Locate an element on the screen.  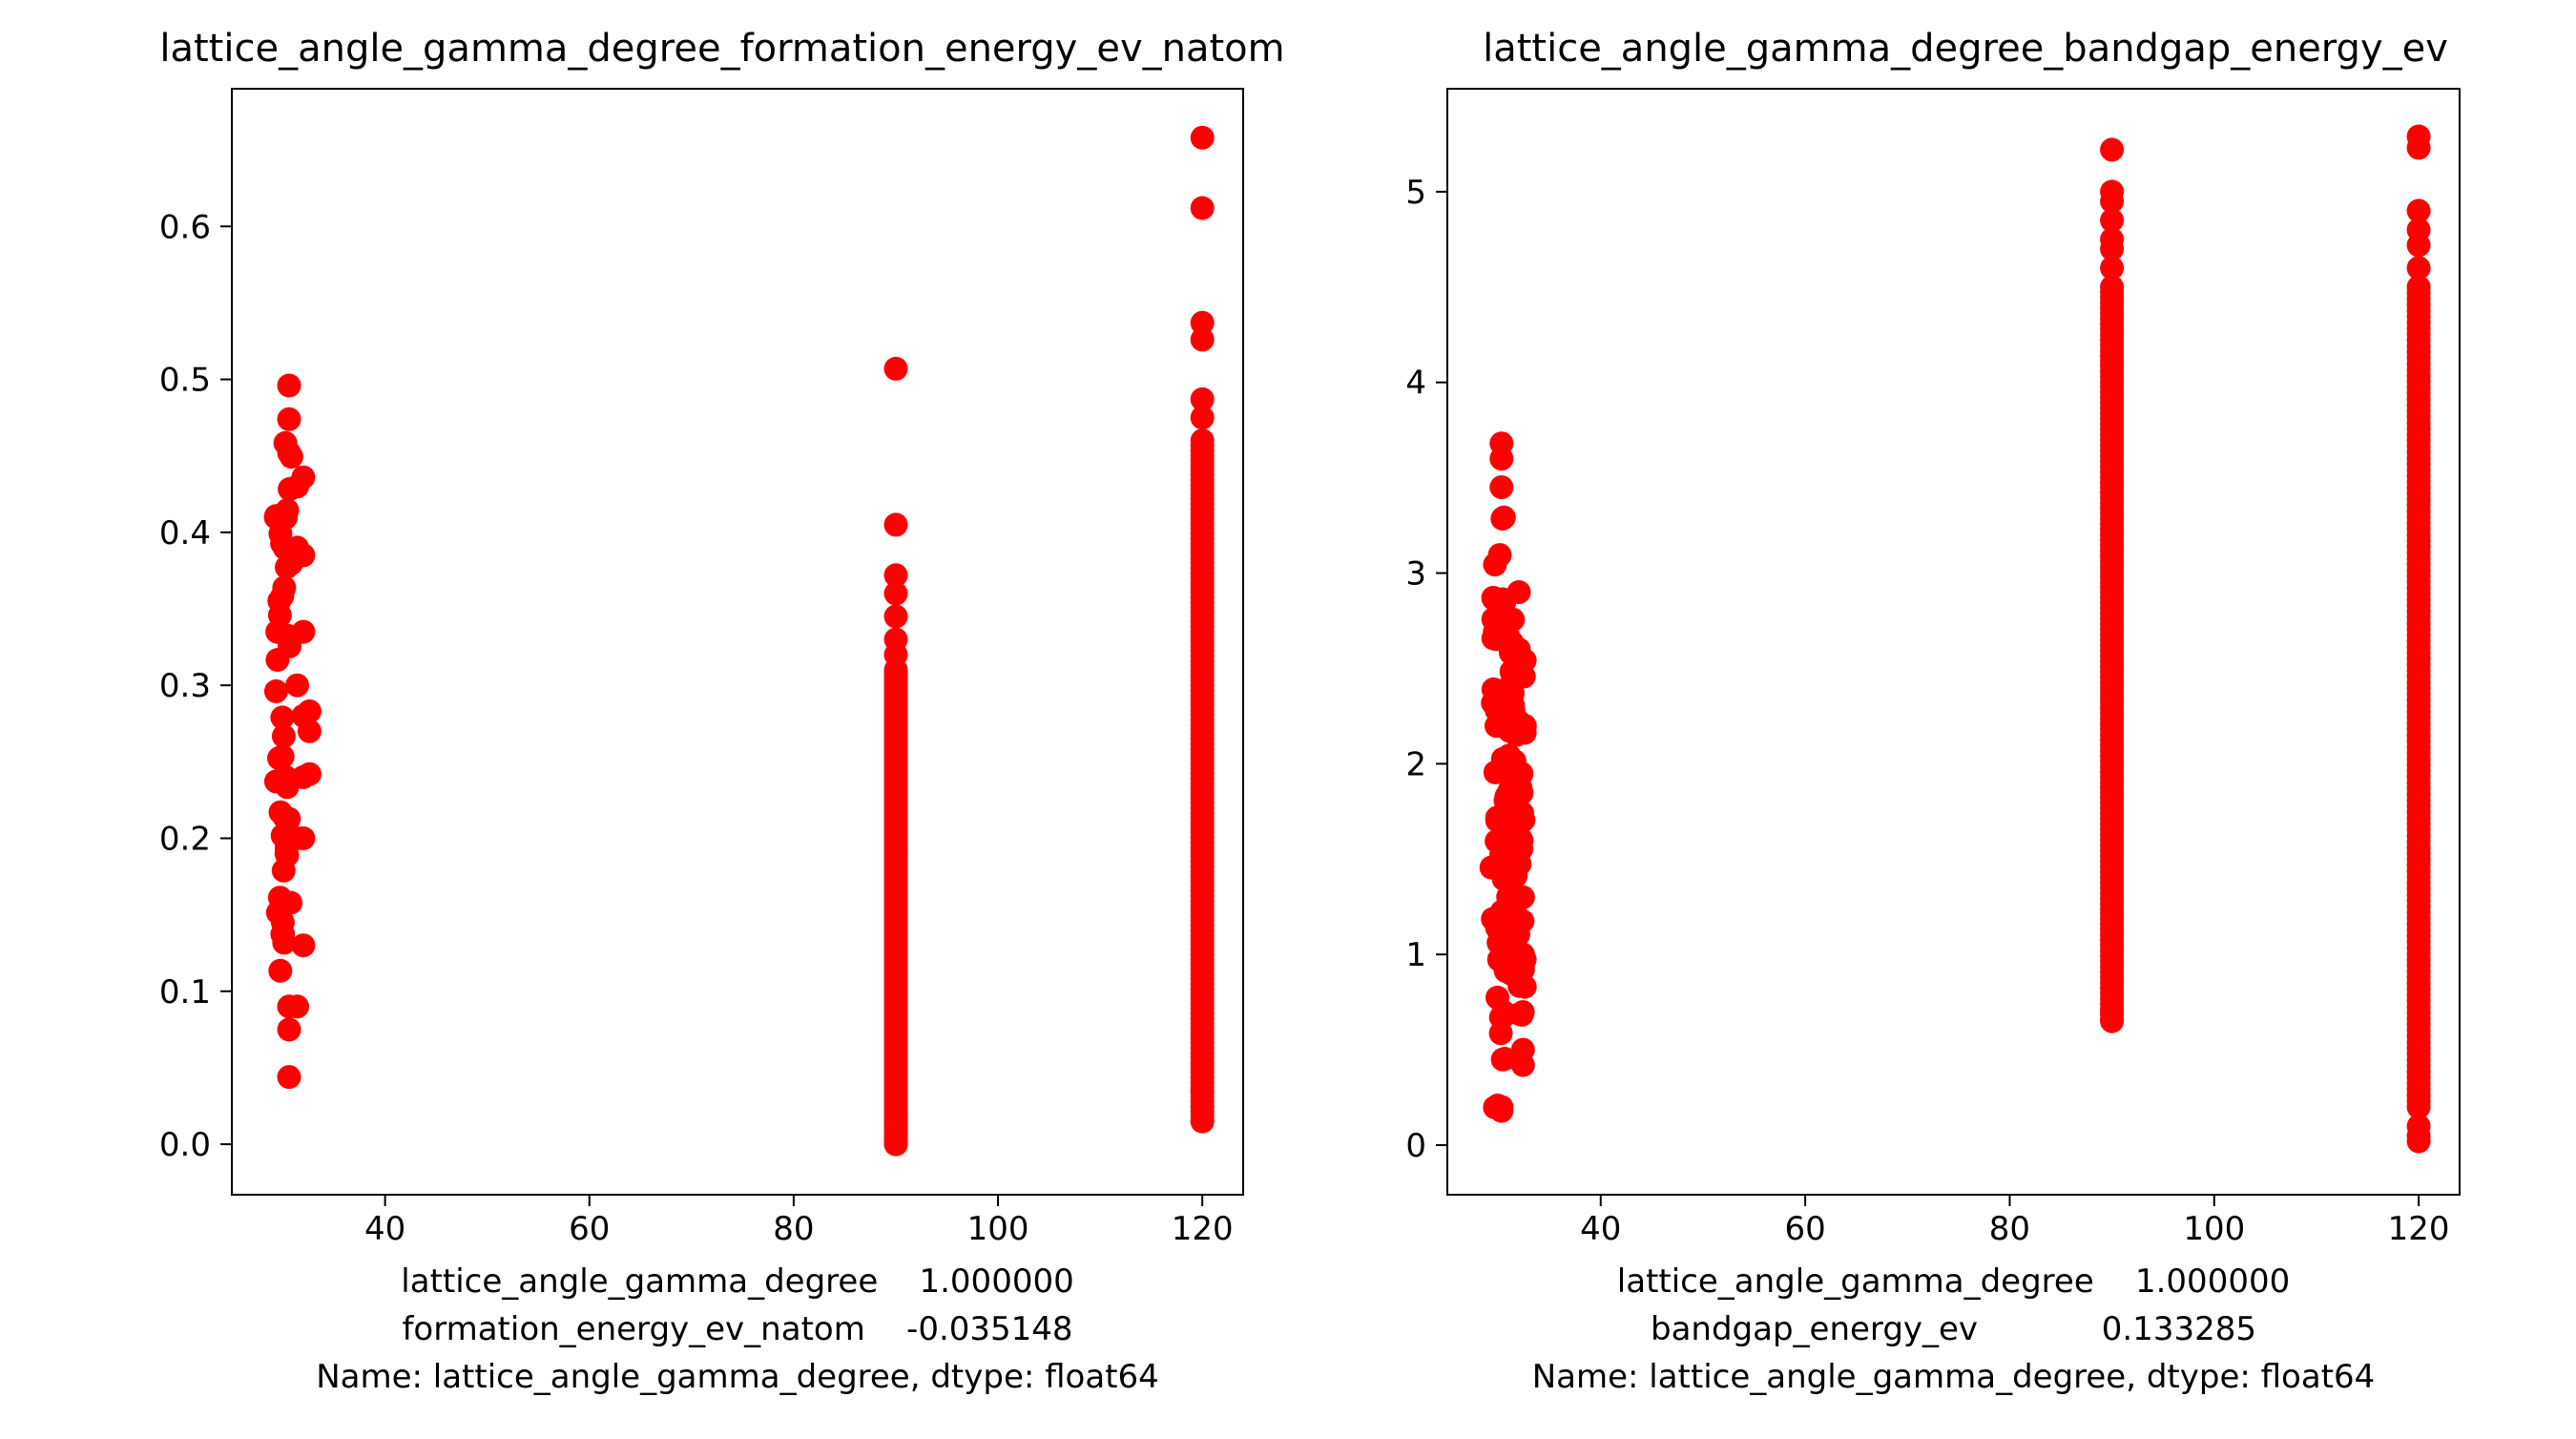
x-axis-label-line: lattice_angle_gamma_degree 1.000000 is located at coordinates (1953, 1281).